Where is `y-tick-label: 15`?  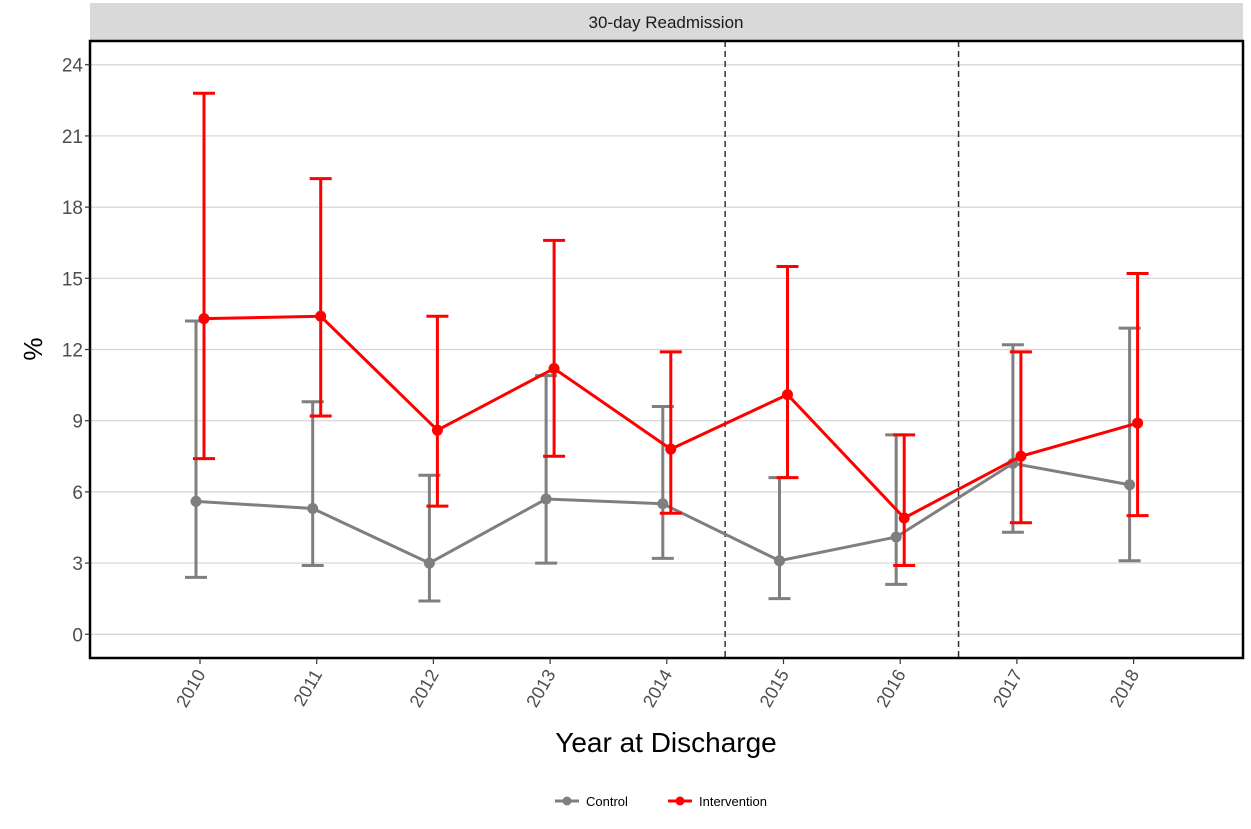
y-tick-label: 15 is located at coordinates (72, 279).